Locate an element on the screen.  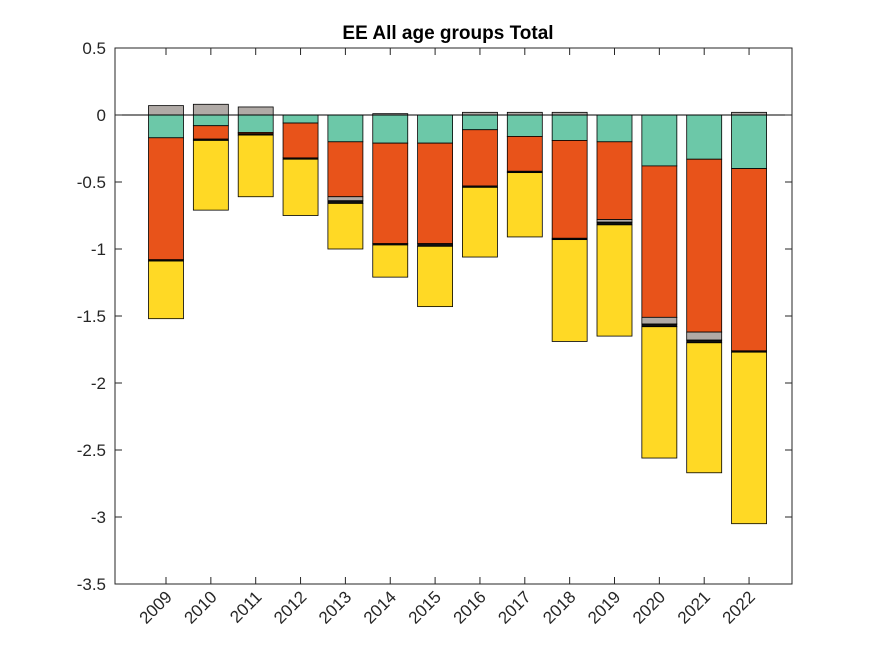
bar-segment-2020-s3 is located at coordinates (659, 320).